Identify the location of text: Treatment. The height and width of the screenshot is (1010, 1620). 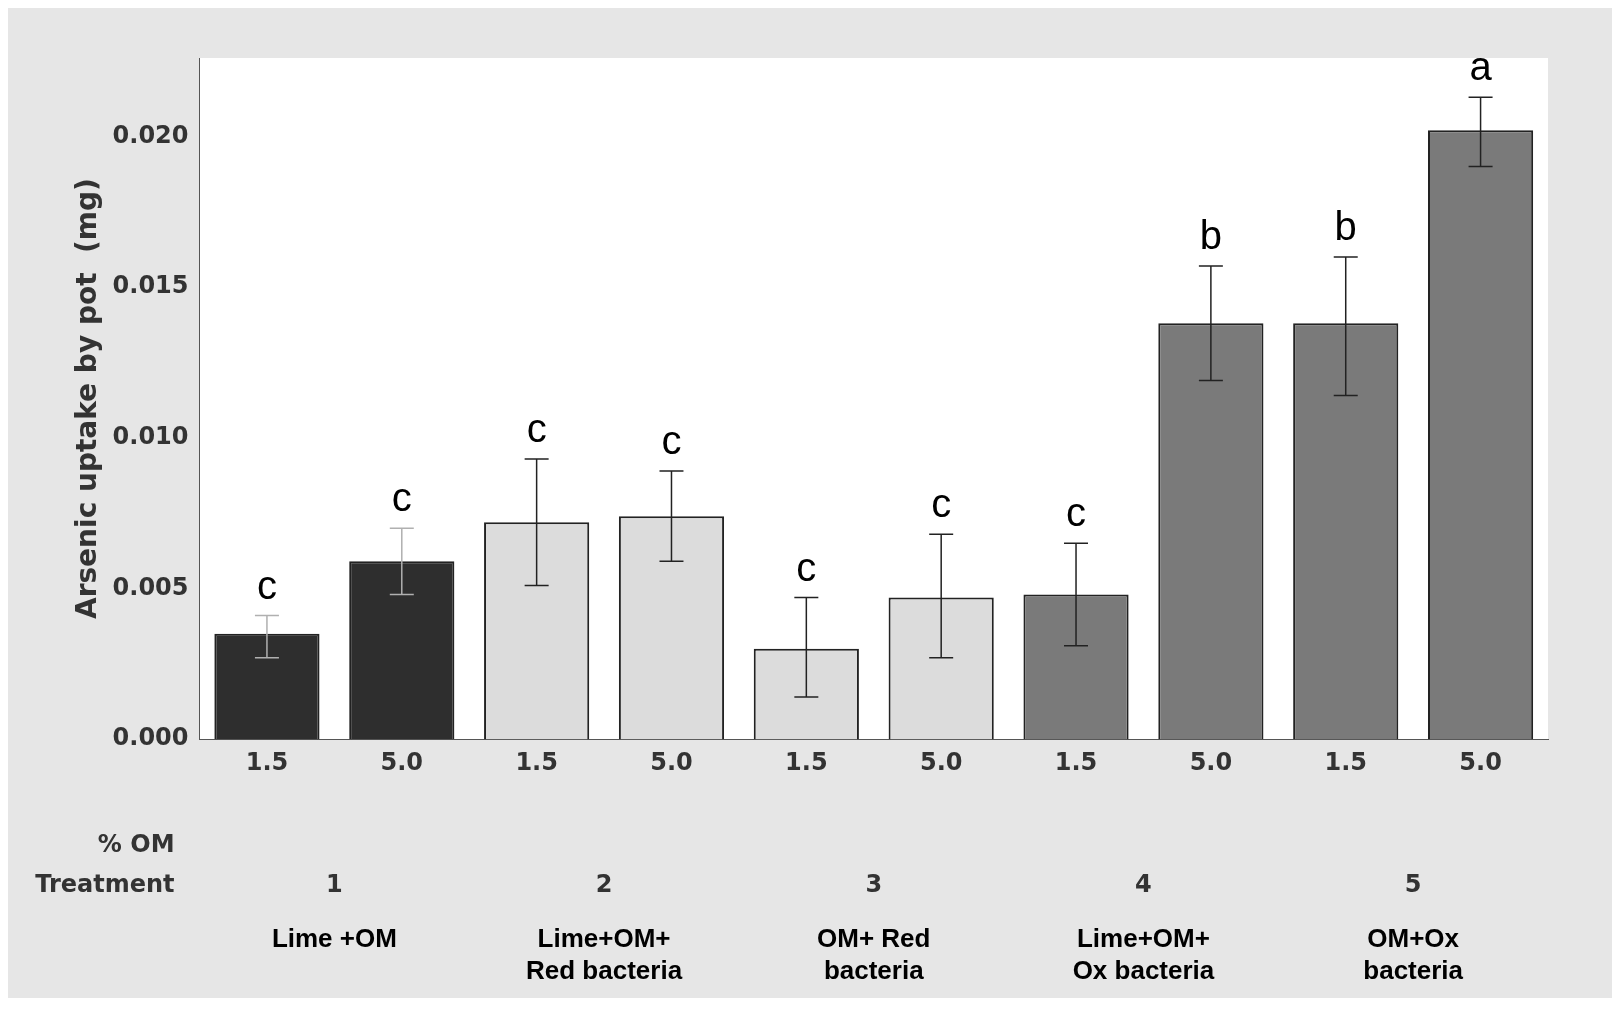
(105, 884).